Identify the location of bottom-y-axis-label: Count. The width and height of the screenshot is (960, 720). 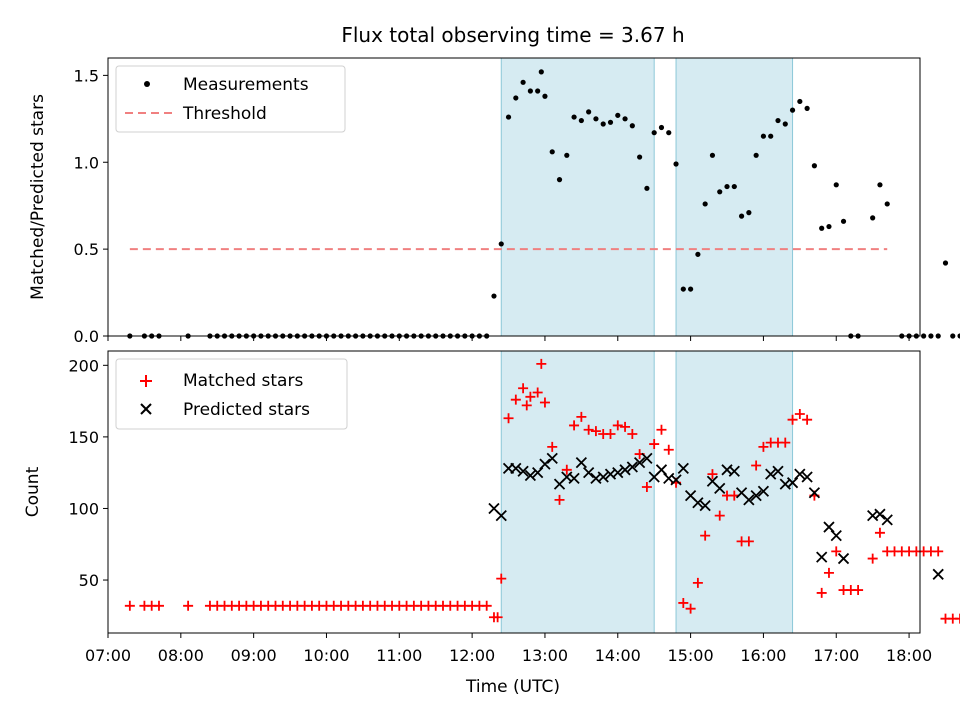
(33, 491).